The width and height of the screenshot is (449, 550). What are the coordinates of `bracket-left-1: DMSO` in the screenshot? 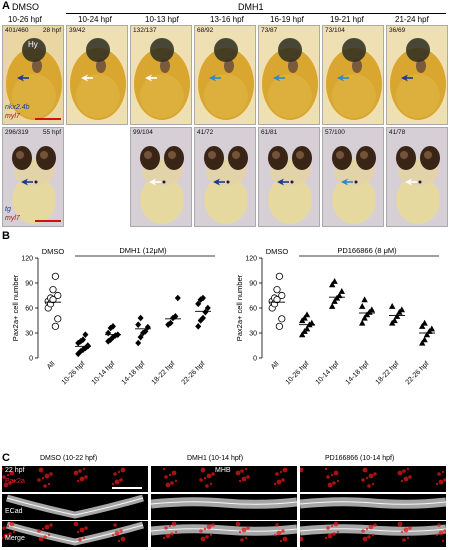 It's located at (277, 251).